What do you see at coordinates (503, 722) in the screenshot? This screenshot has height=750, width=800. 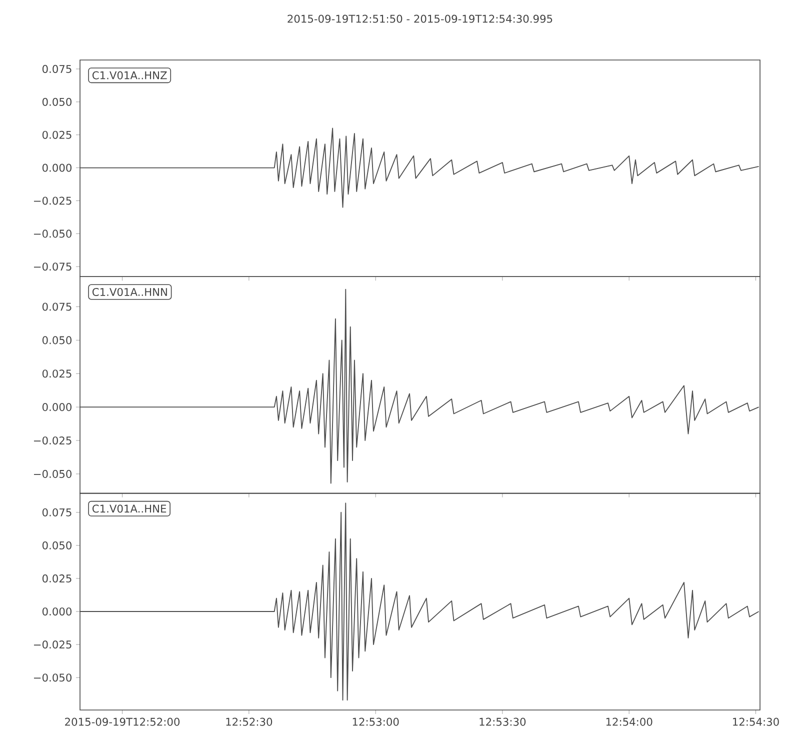 I see `x-tick-label: 12:53:30` at bounding box center [503, 722].